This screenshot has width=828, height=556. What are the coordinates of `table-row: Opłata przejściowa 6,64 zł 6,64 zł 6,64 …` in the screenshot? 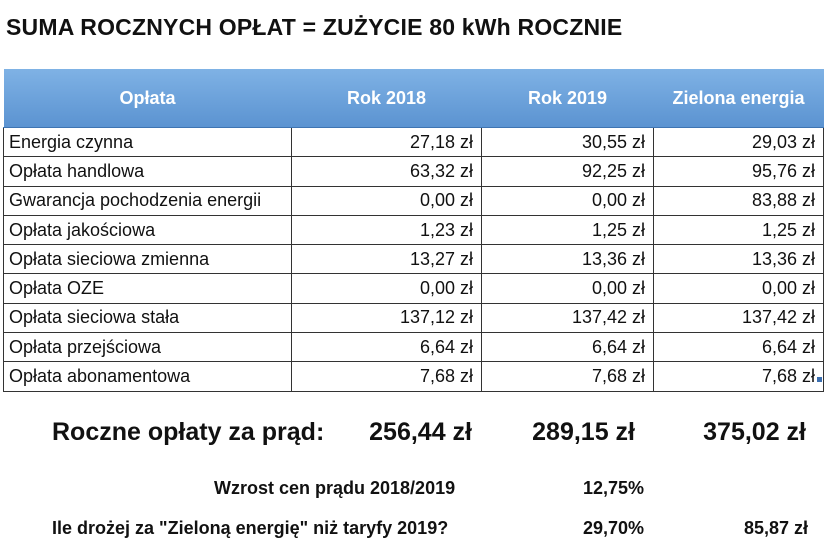 It's located at (413, 347).